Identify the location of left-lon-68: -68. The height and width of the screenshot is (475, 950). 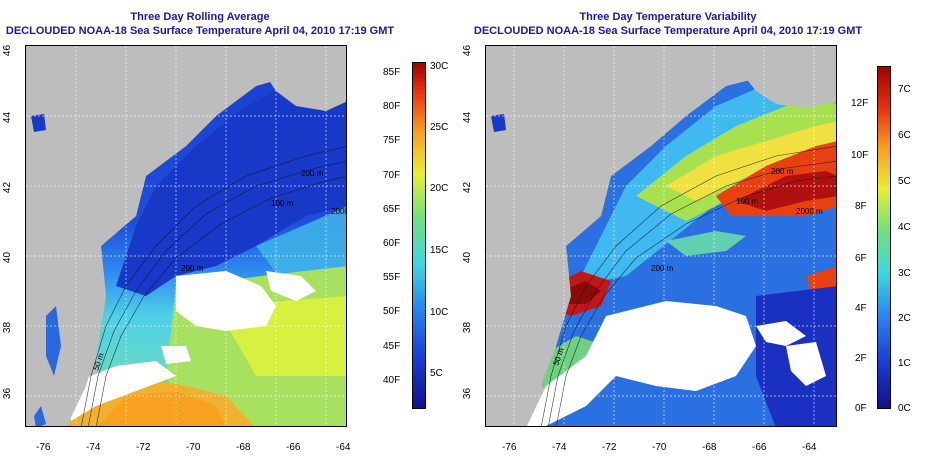
(243, 447).